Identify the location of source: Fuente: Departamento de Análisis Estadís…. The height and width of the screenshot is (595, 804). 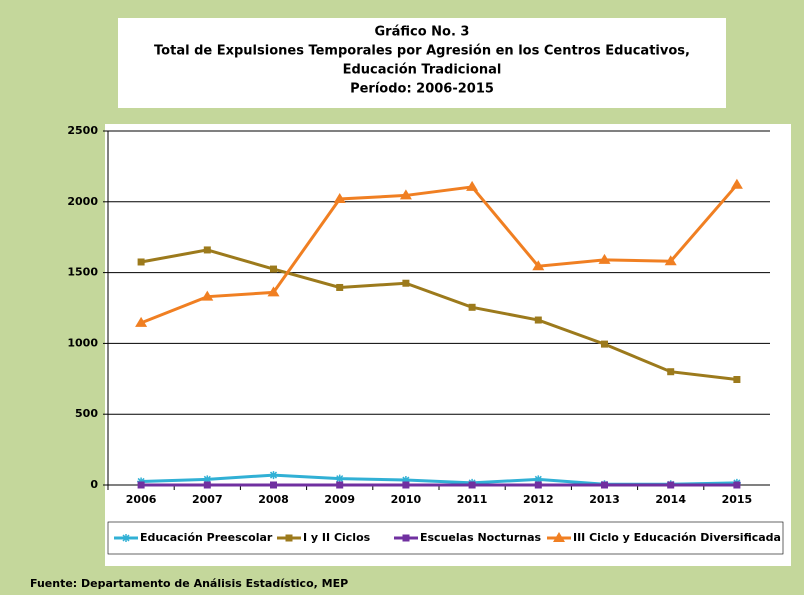
(189, 583).